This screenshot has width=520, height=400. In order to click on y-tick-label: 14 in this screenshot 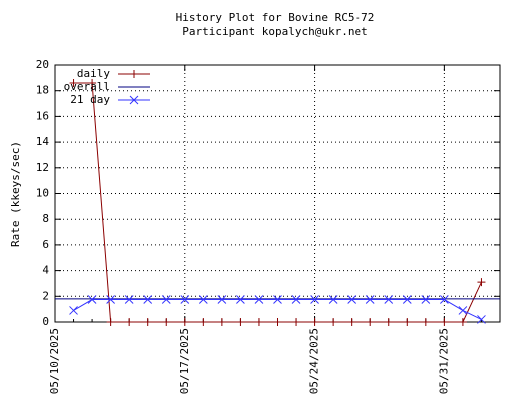, I will do `click(43, 141)`.